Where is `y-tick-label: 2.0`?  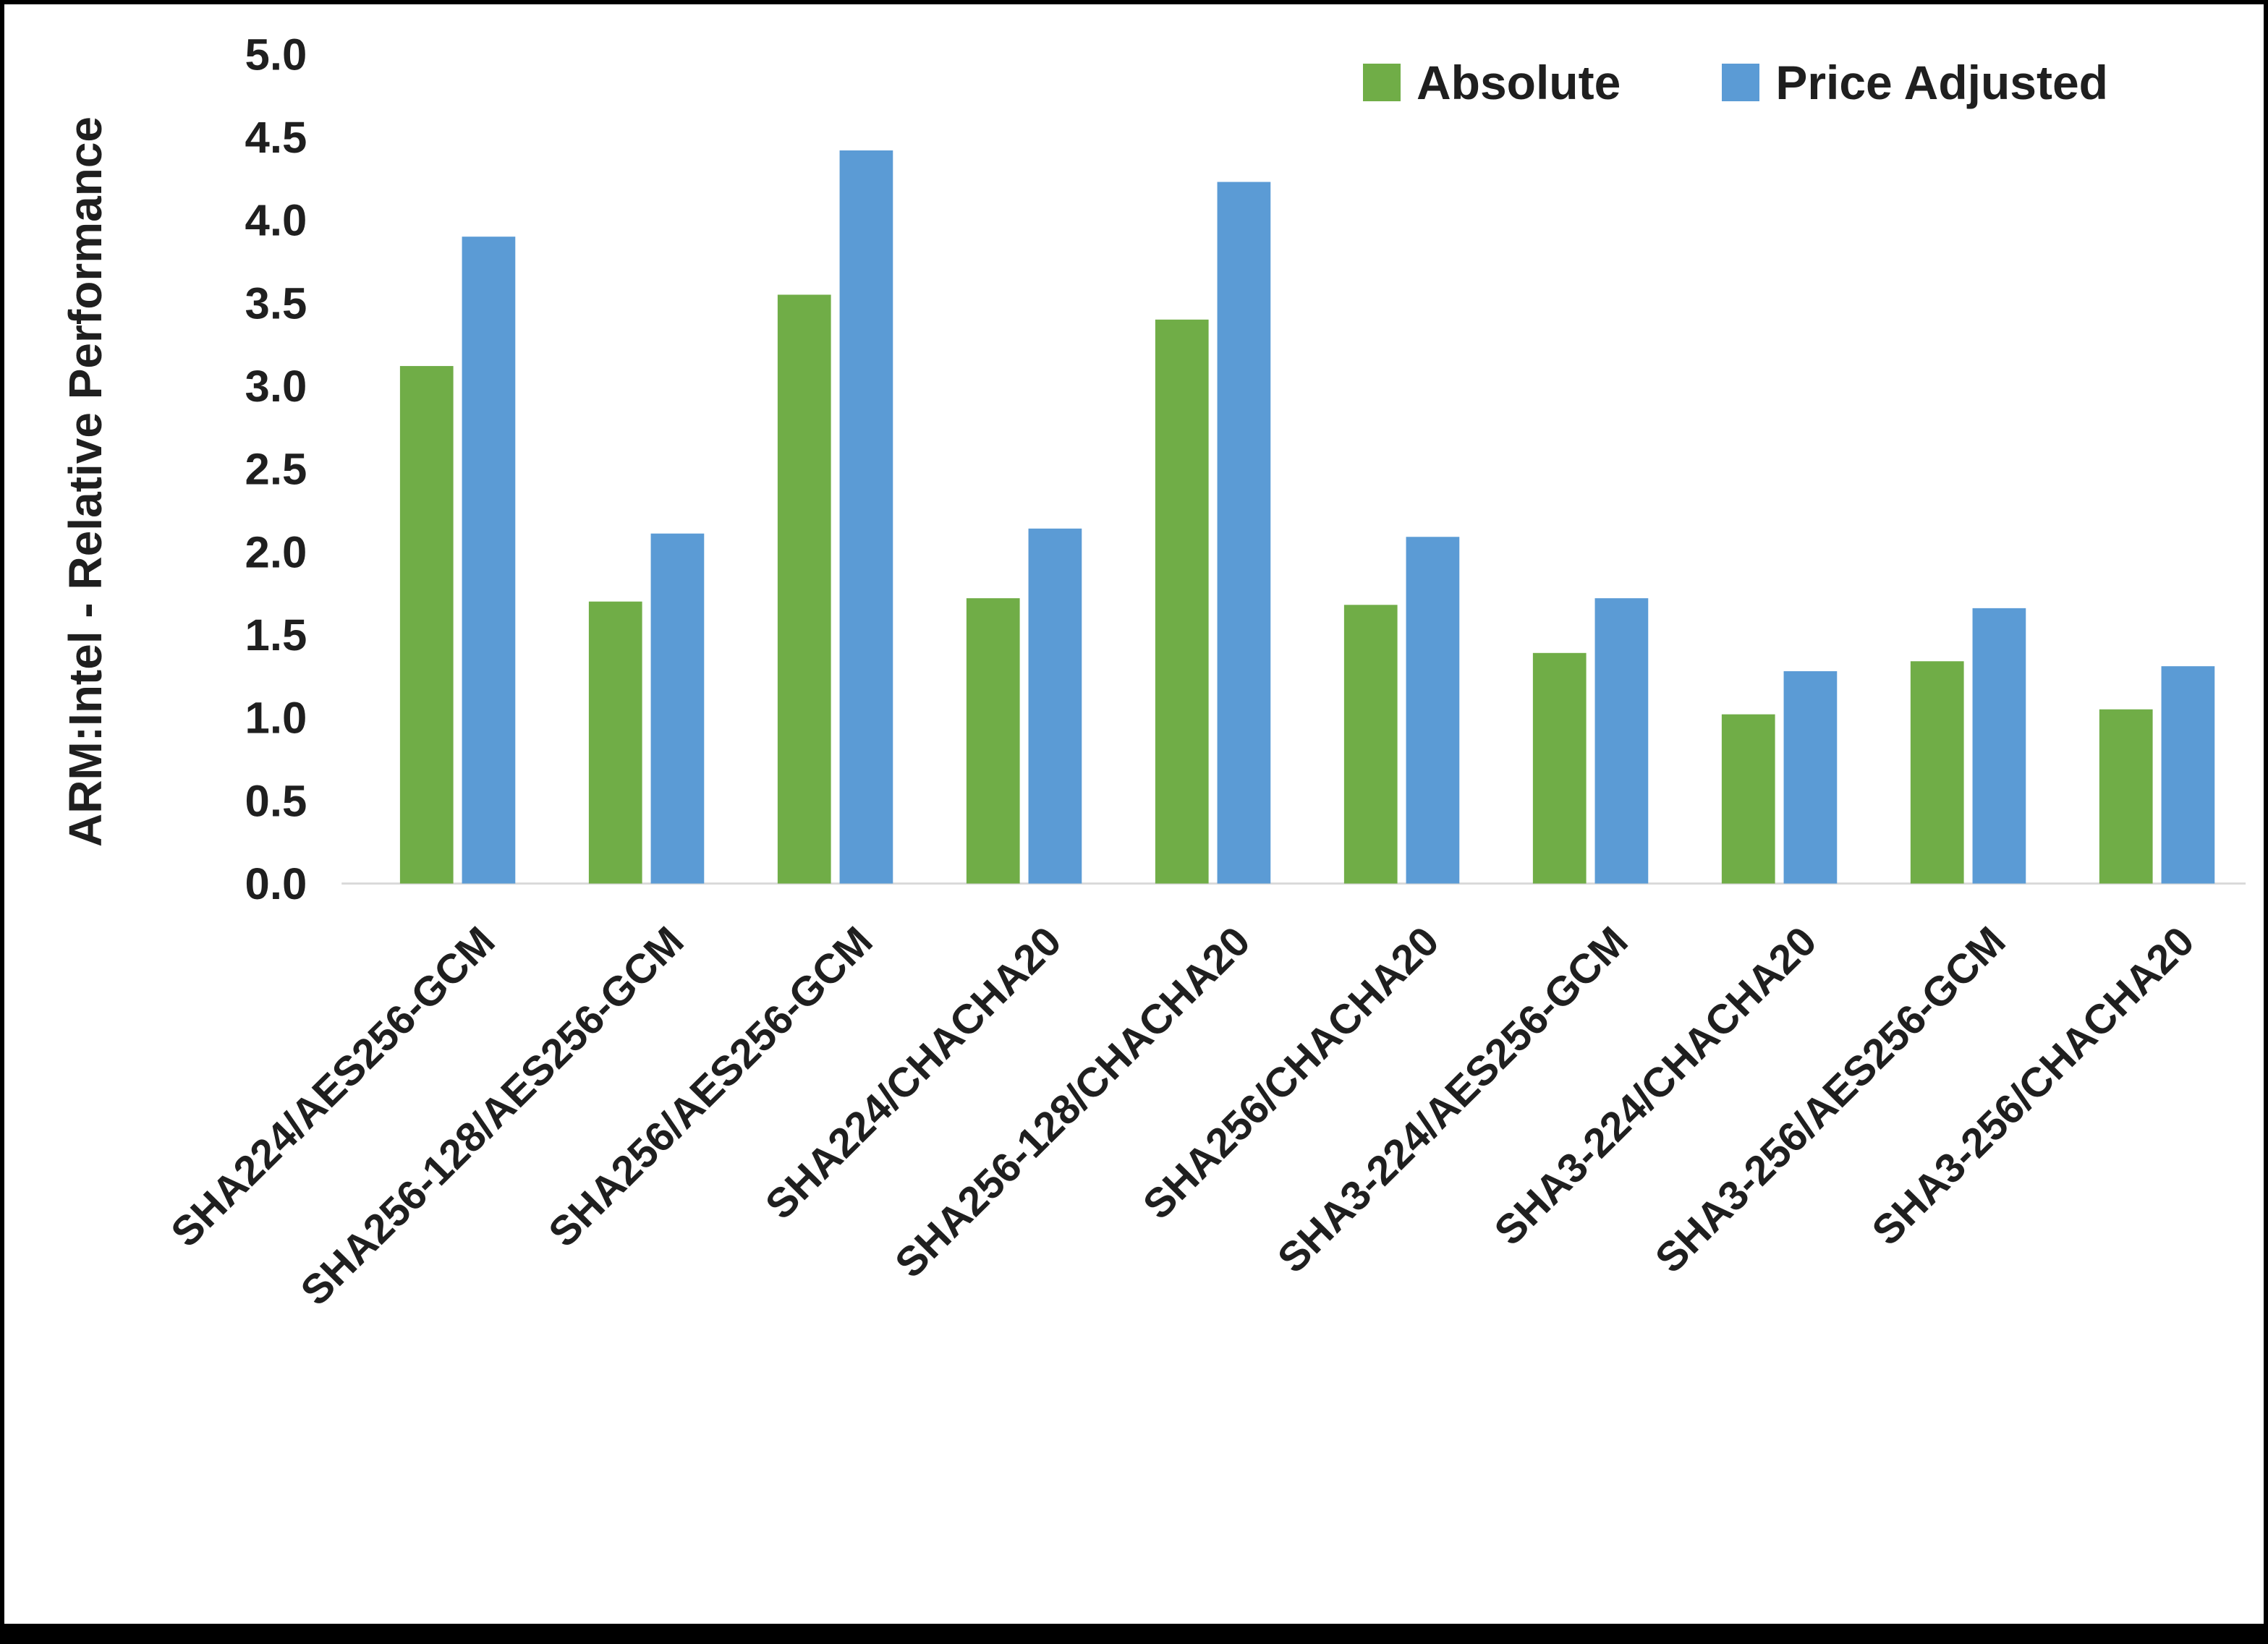
y-tick-label: 2.0 is located at coordinates (276, 553).